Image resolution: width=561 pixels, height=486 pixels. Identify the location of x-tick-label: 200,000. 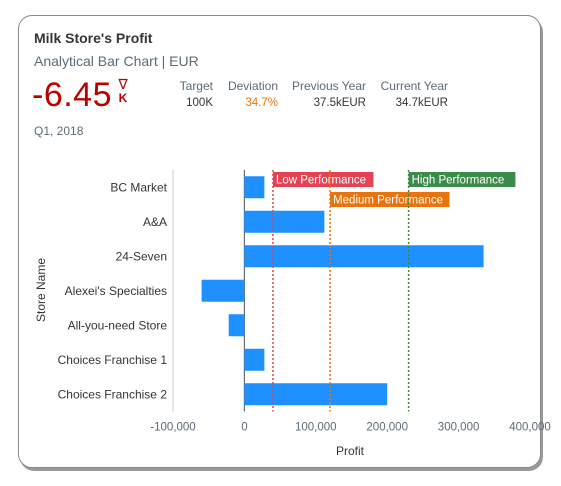
(387, 428).